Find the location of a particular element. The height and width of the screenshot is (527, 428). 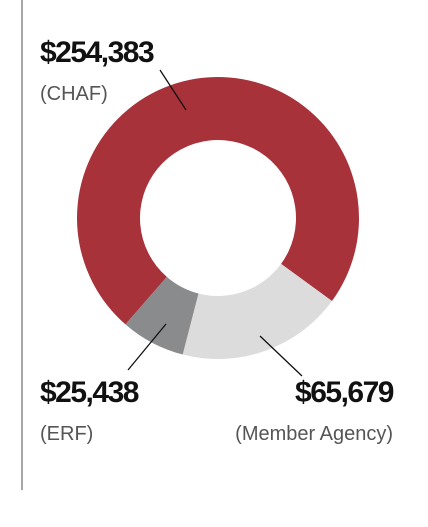

category-label: (Member Agency) is located at coordinates (314, 434).